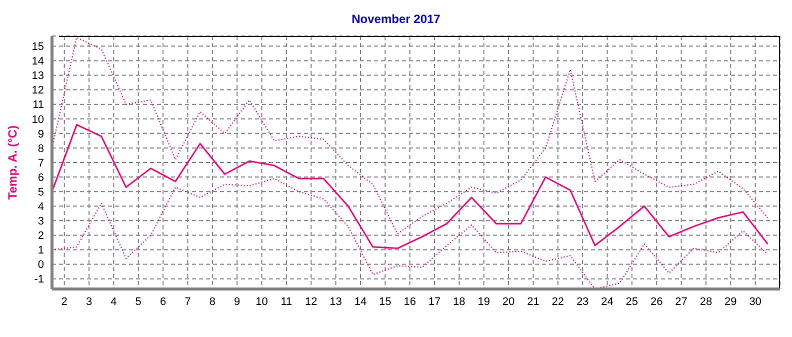  What do you see at coordinates (41, 192) in the screenshot?
I see `y-tick-label: 5` at bounding box center [41, 192].